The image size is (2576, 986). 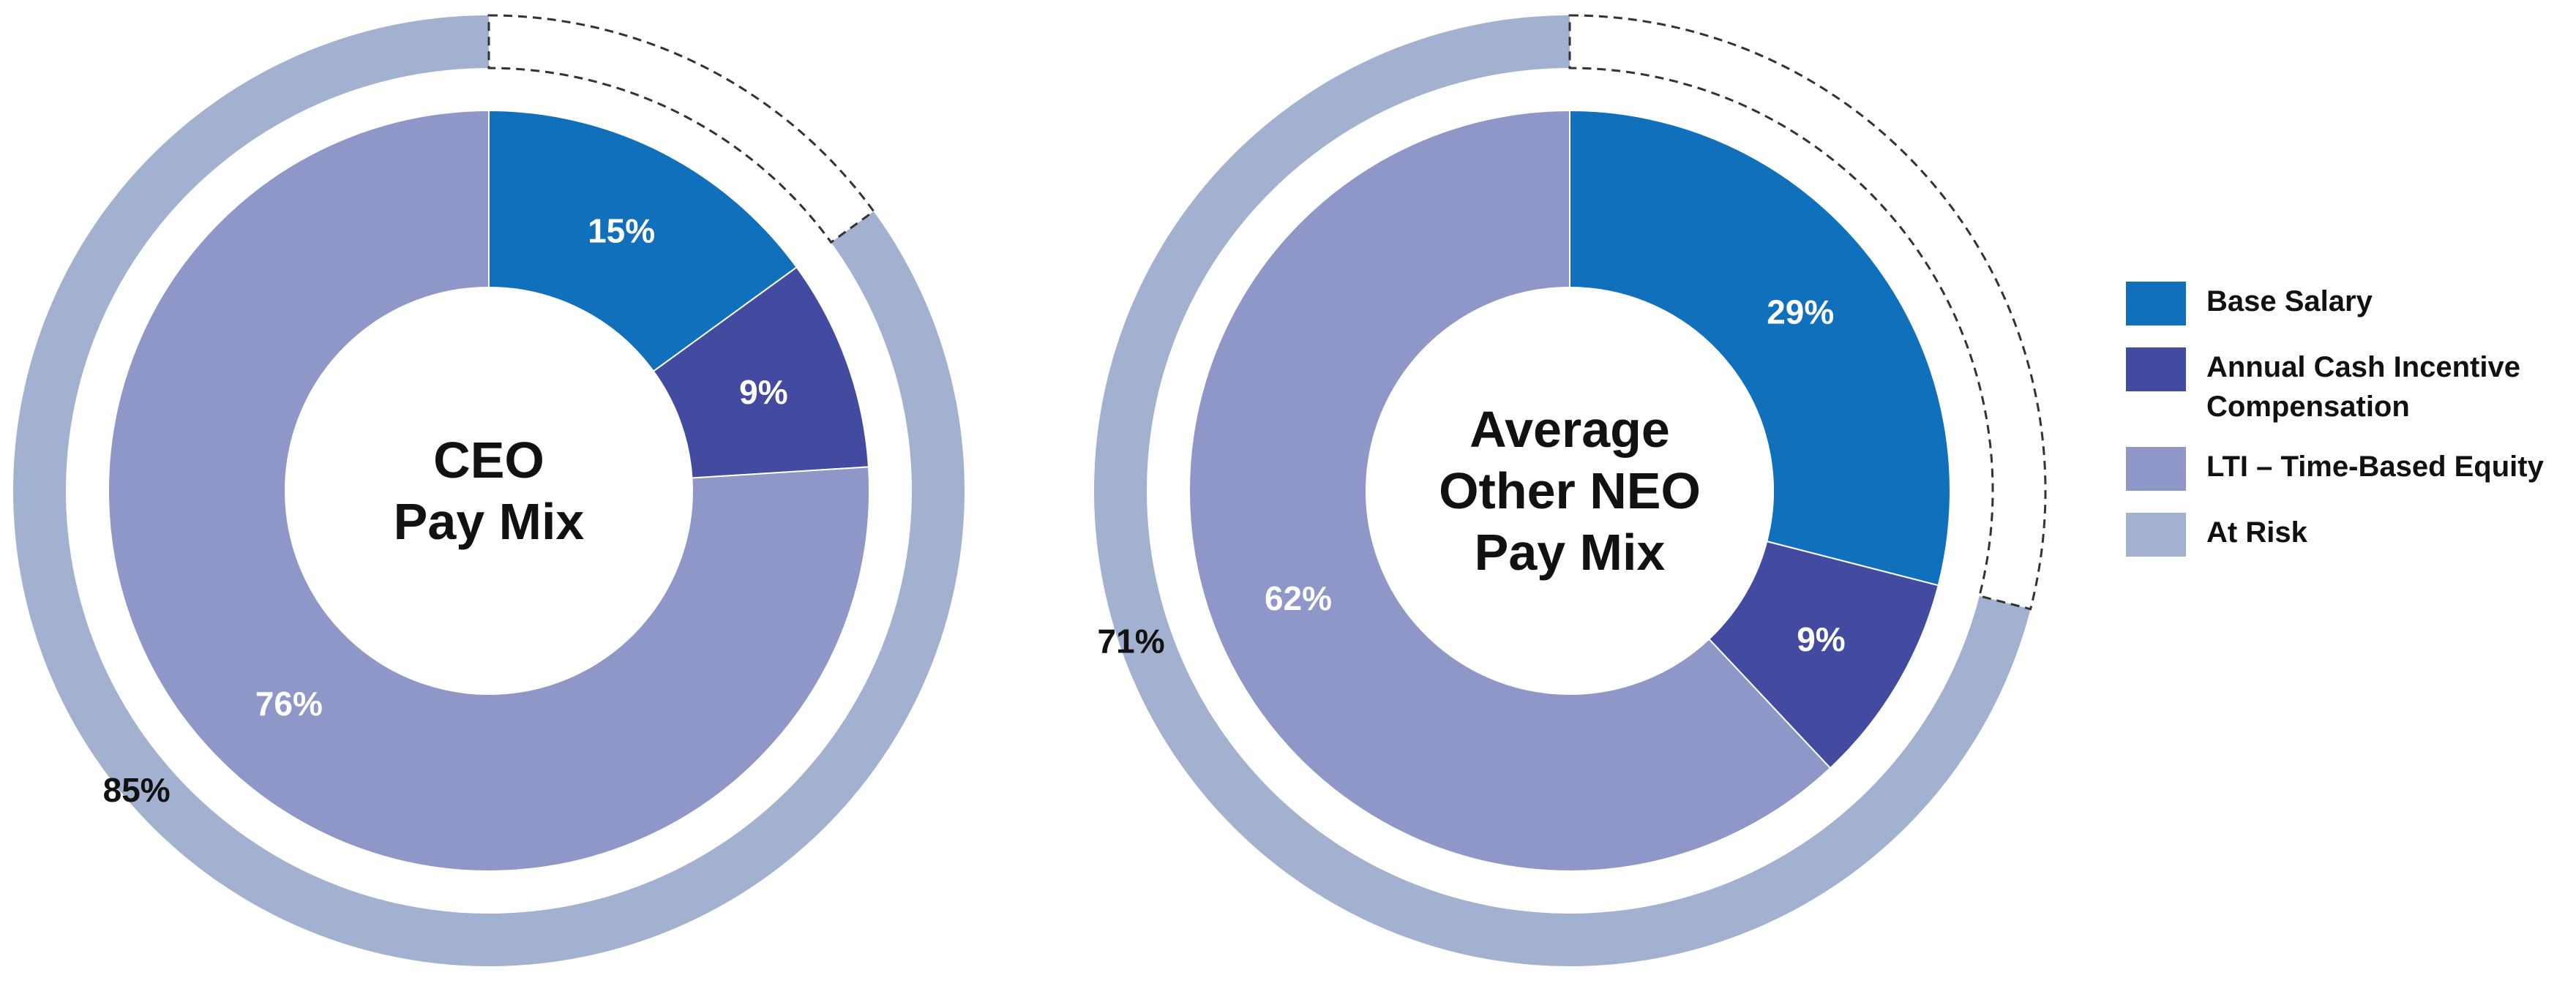 I want to click on chart-title-line-1-0: Average, so click(x=1569, y=429).